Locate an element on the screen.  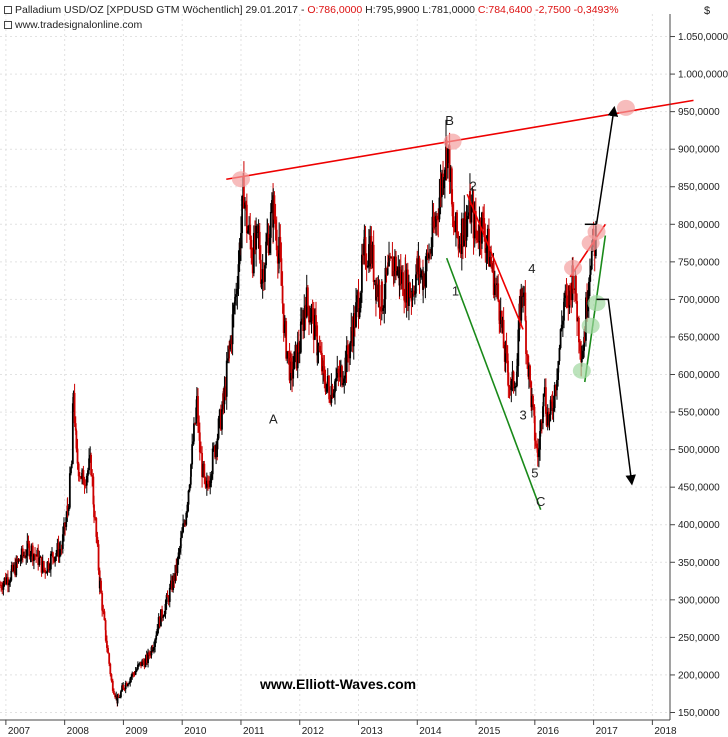
y-tick-label: 300,0000 is located at coordinates (699, 600).